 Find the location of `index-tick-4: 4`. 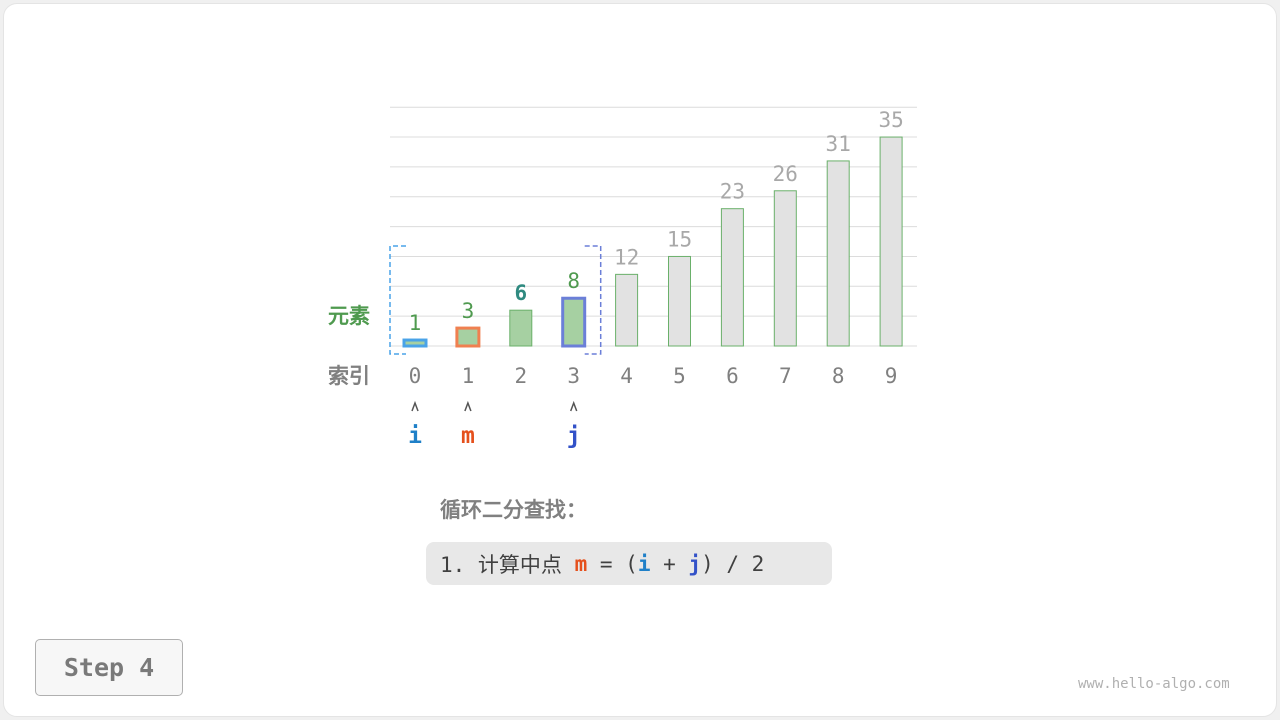

index-tick-4: 4 is located at coordinates (626, 376).